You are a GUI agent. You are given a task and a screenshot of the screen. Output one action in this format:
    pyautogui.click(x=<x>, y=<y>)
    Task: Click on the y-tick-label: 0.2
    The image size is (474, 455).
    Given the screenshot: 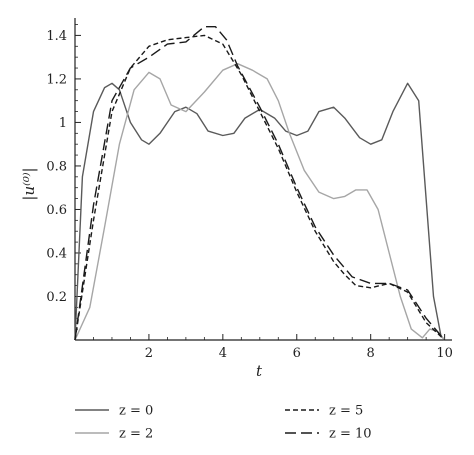 What is the action you would take?
    pyautogui.click(x=56, y=297)
    